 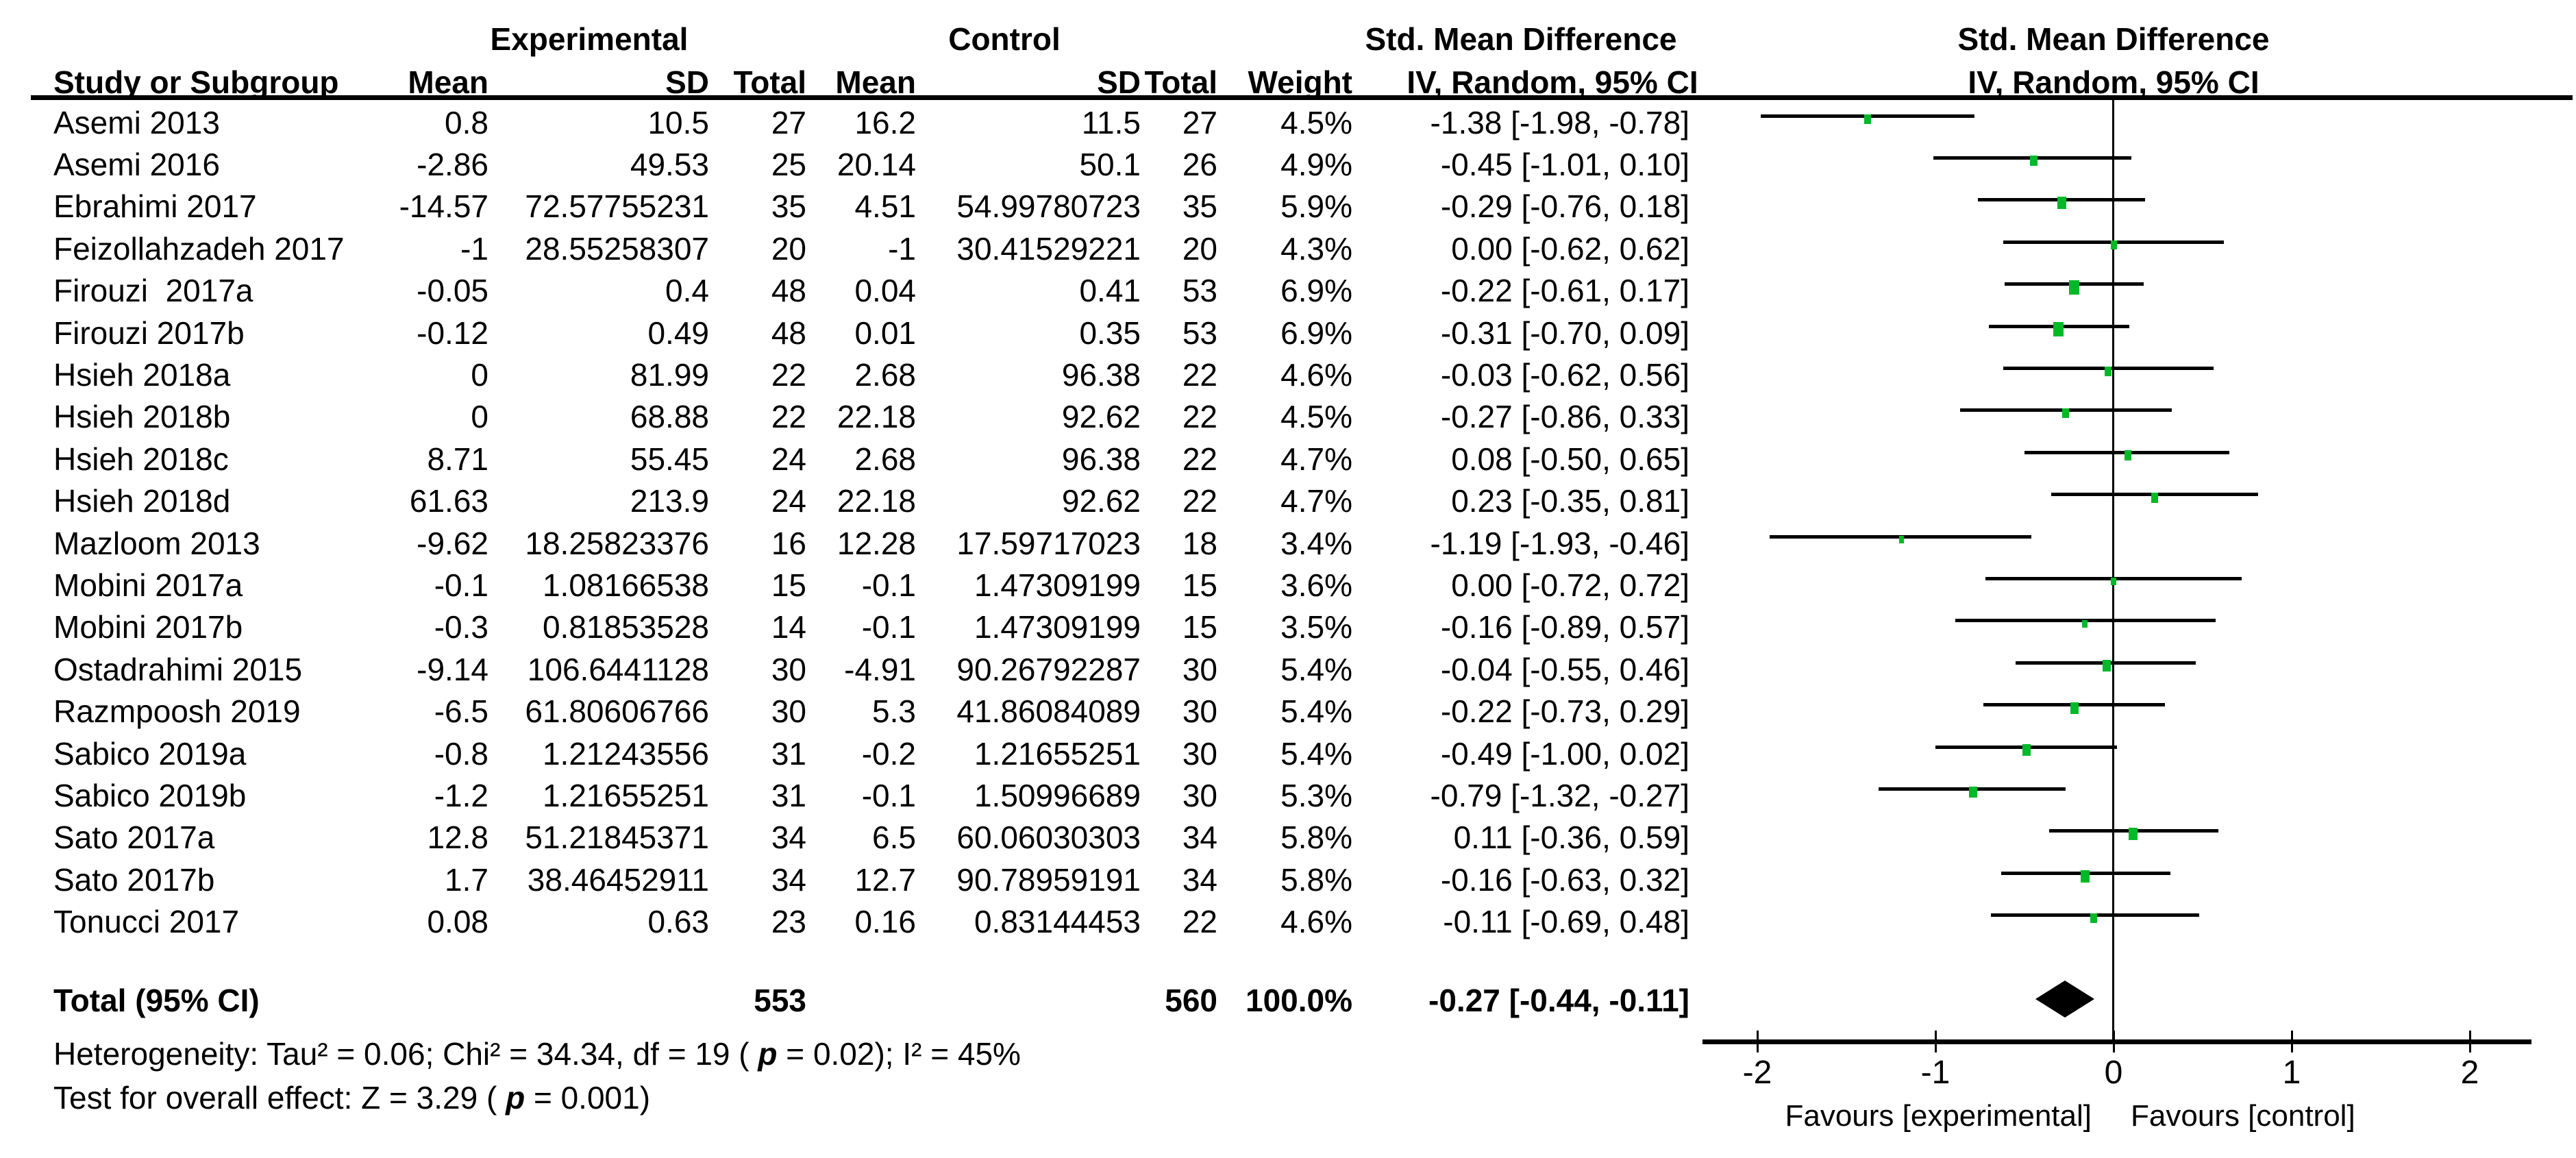 I want to click on cell-weight: 3.5%, so click(x=1316, y=627).